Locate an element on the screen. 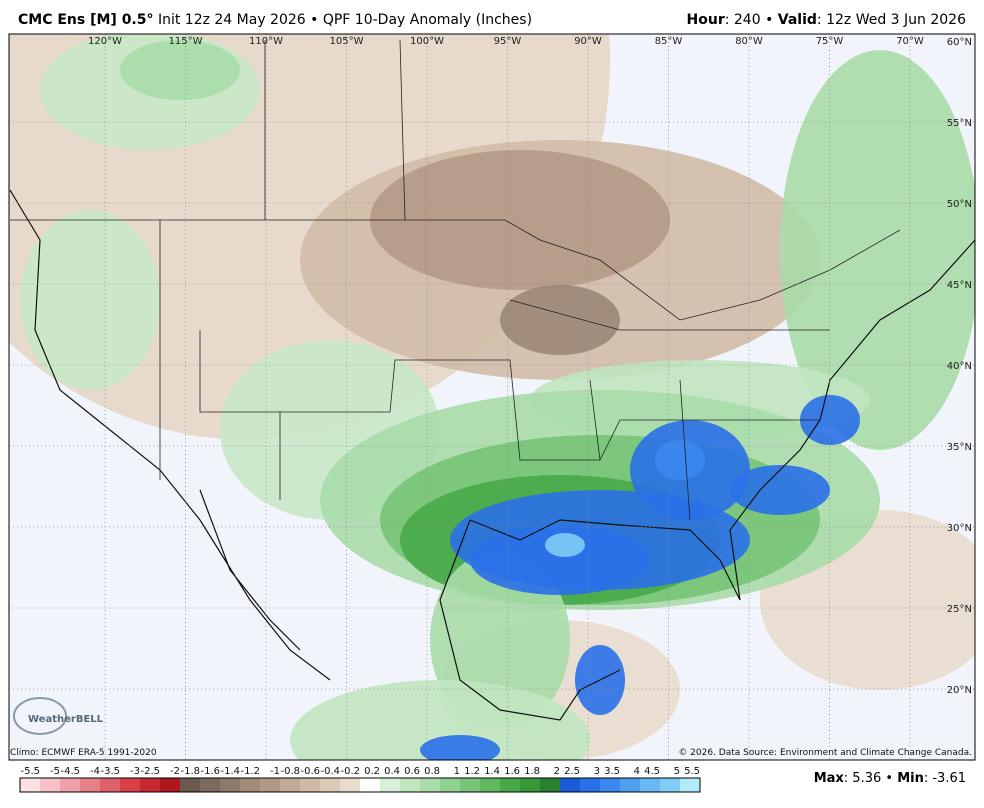  colorbar-label: -0.6 is located at coordinates (310, 771).